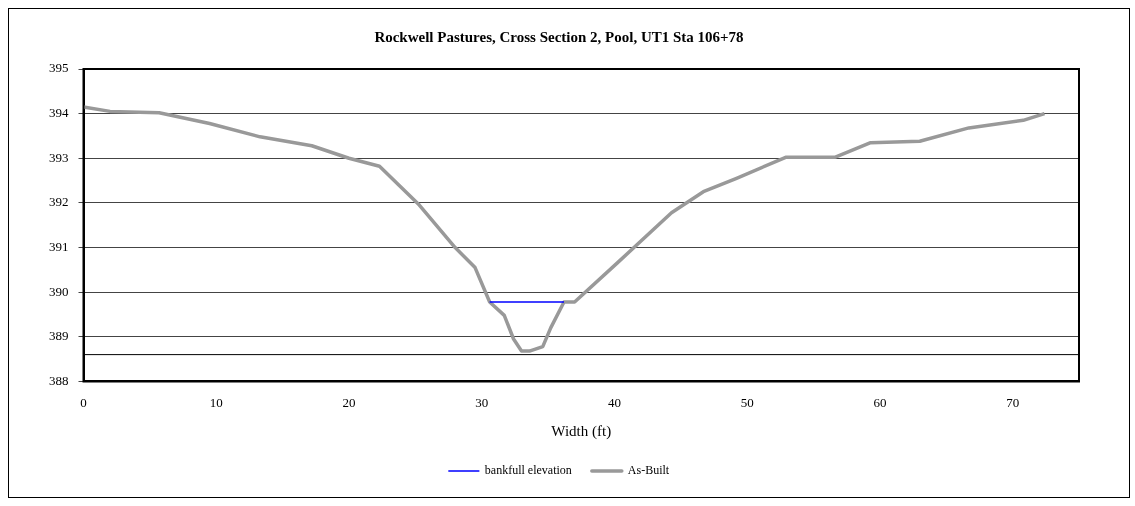 This screenshot has height=506, width=1135. Describe the element at coordinates (648, 470) in the screenshot. I see `legend-label: As-Built` at that location.